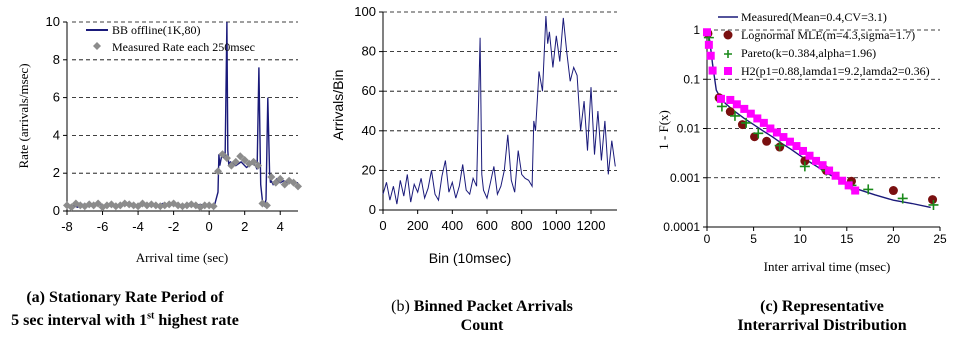 The image size is (958, 342). I want to click on binned-chart-y-axis-label: Arrivals/Bin, so click(338, 105).